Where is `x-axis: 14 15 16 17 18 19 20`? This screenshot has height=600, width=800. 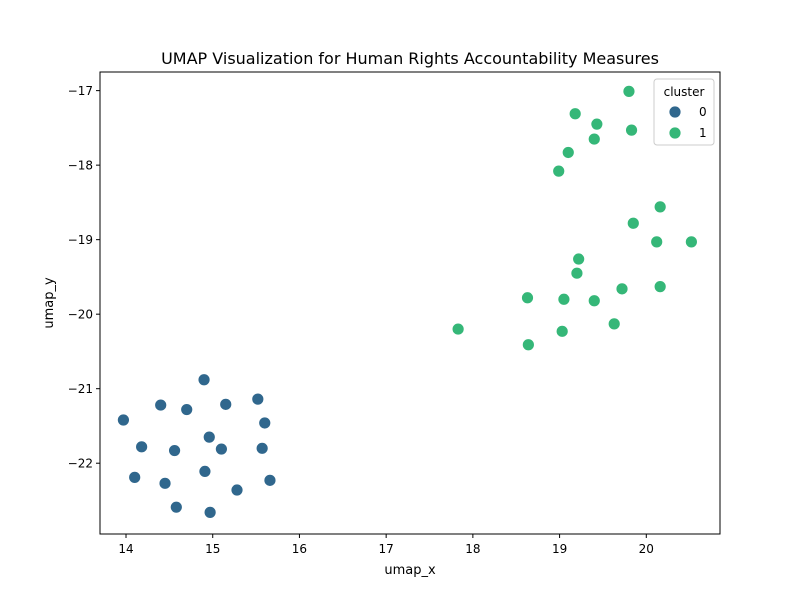
x-axis: 14 15 16 17 18 19 20 is located at coordinates (386, 545).